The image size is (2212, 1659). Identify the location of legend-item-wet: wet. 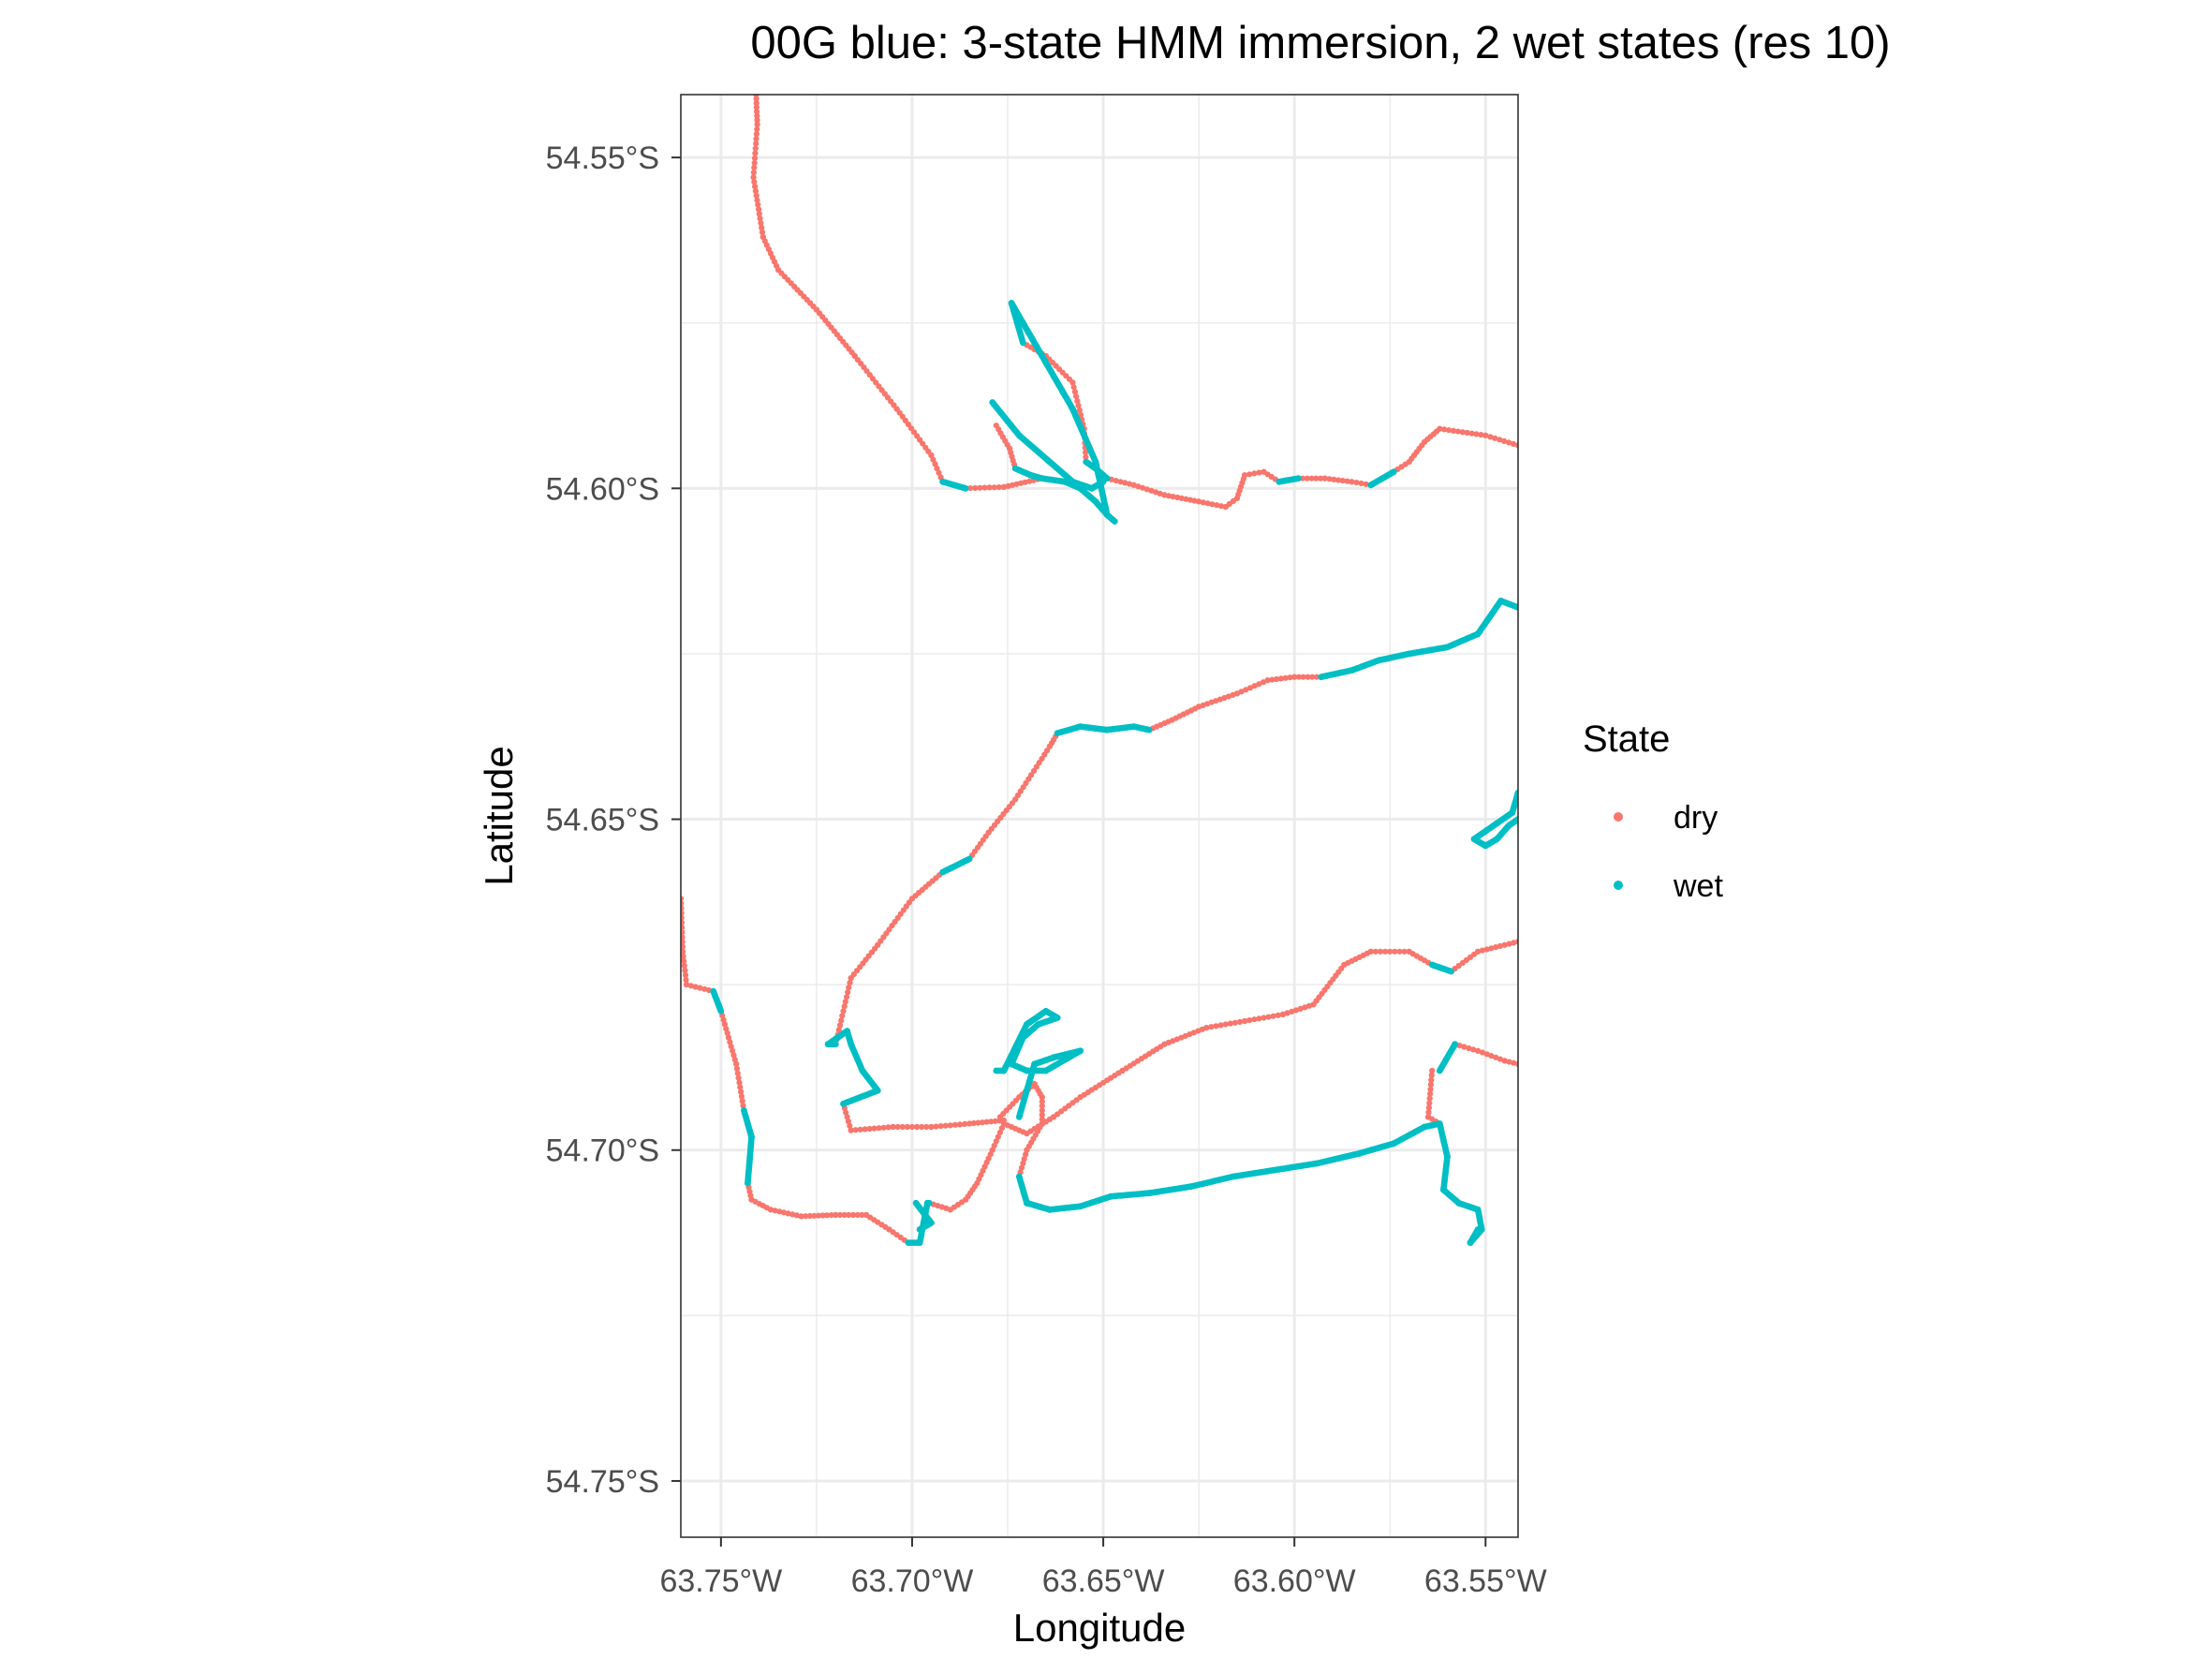
(1668, 886).